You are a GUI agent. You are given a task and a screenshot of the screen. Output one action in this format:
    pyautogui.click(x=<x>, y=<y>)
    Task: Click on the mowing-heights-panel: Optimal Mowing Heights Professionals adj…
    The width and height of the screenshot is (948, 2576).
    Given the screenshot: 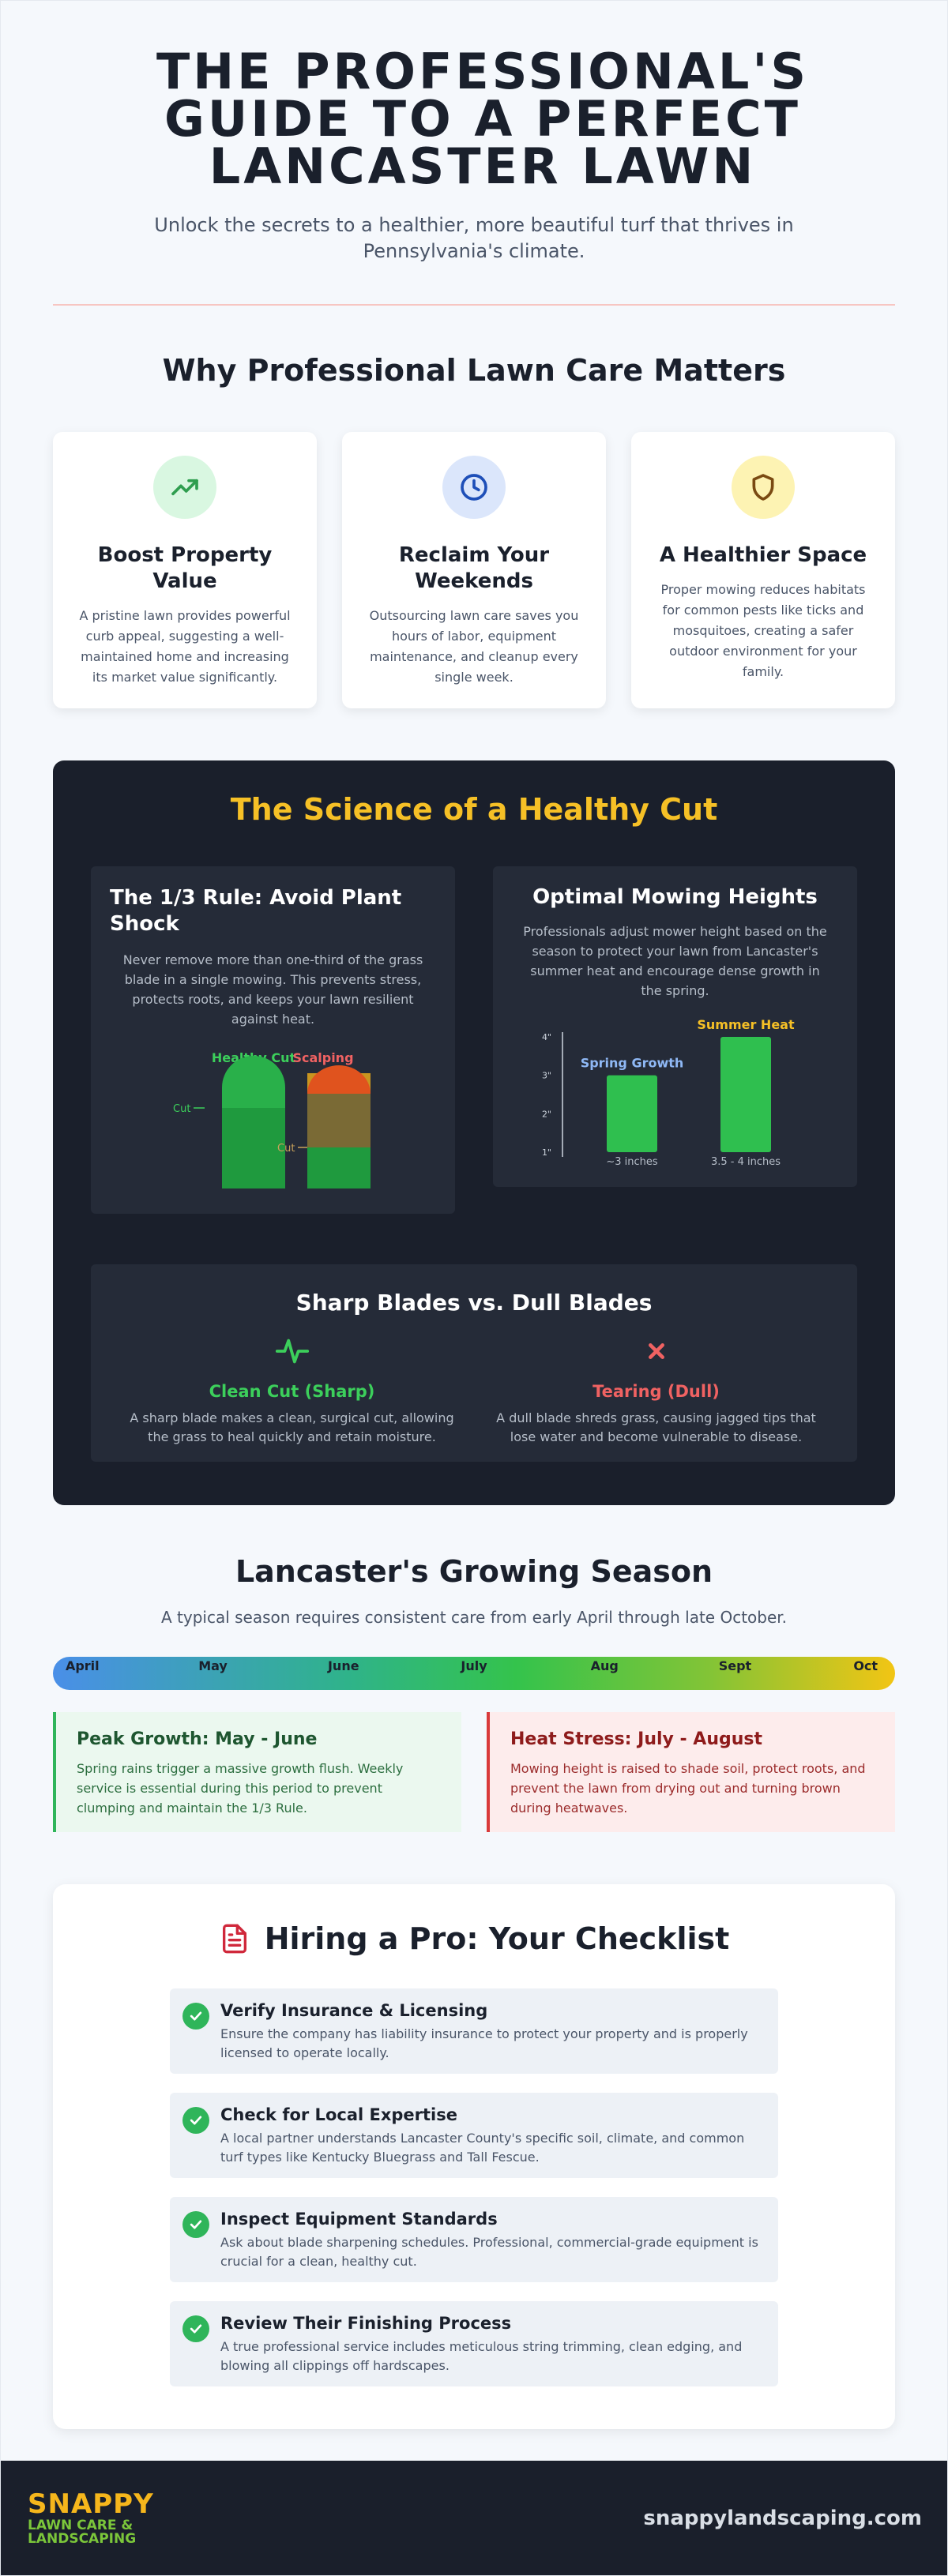 What is the action you would take?
    pyautogui.click(x=675, y=1026)
    